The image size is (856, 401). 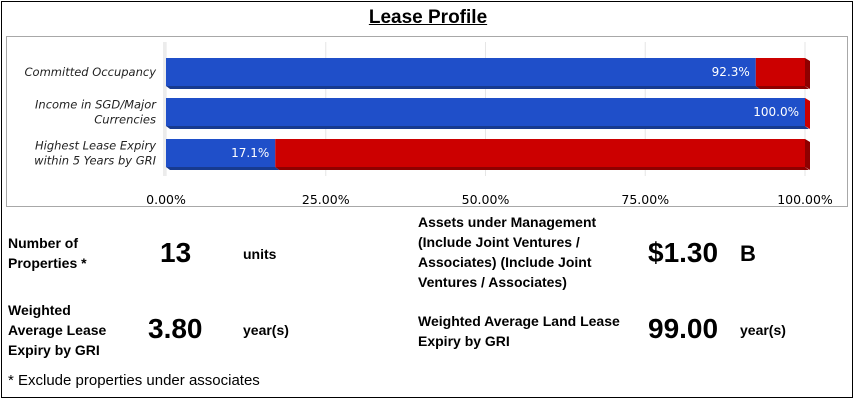 What do you see at coordinates (43, 243) in the screenshot?
I see `properties-label-line: Number of` at bounding box center [43, 243].